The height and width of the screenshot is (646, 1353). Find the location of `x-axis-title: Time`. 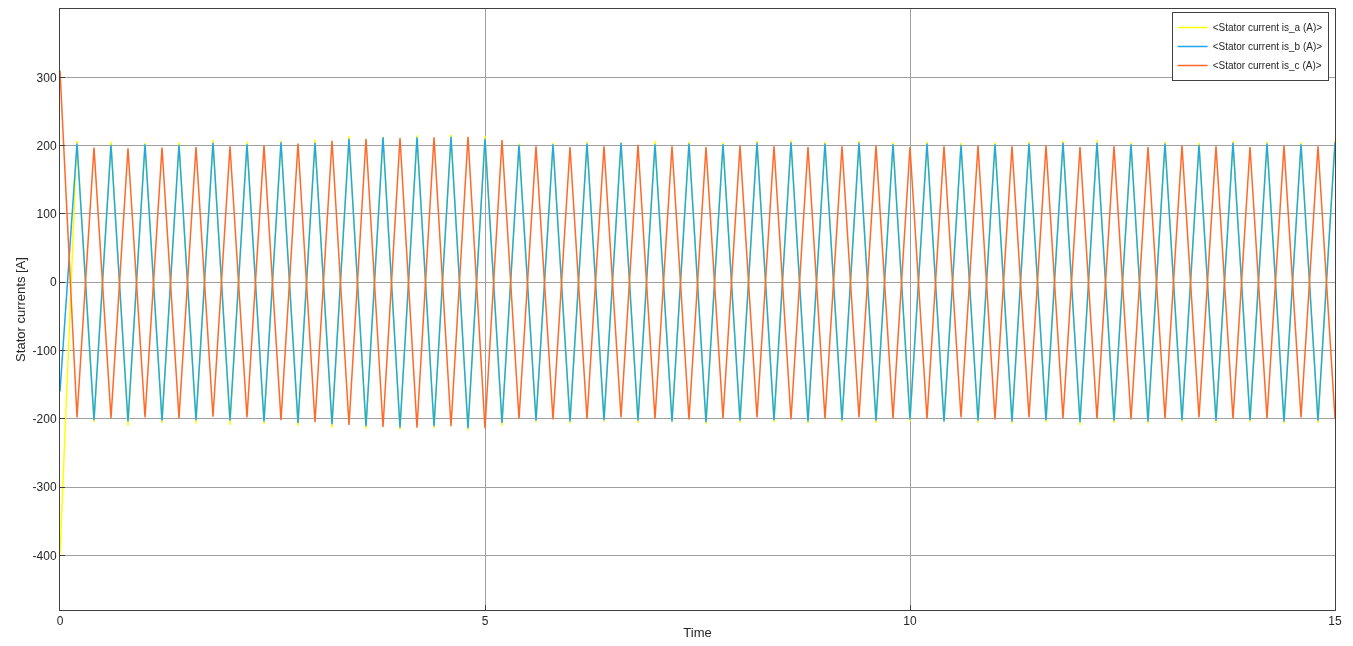

x-axis-title: Time is located at coordinates (697, 632).